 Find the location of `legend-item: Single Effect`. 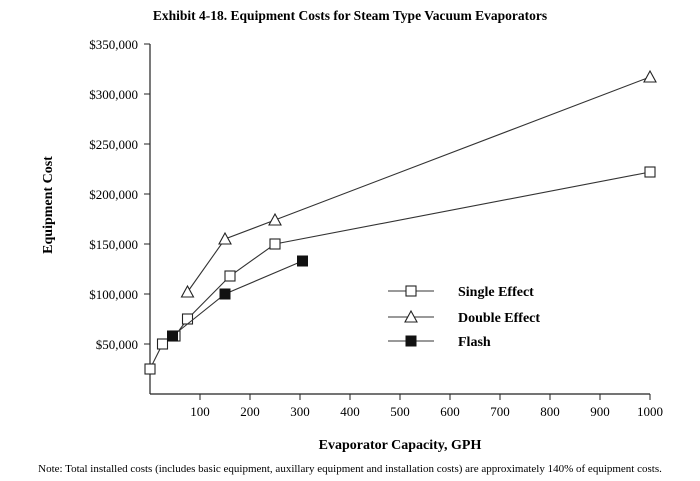

legend-item: Single Effect is located at coordinates (461, 292).